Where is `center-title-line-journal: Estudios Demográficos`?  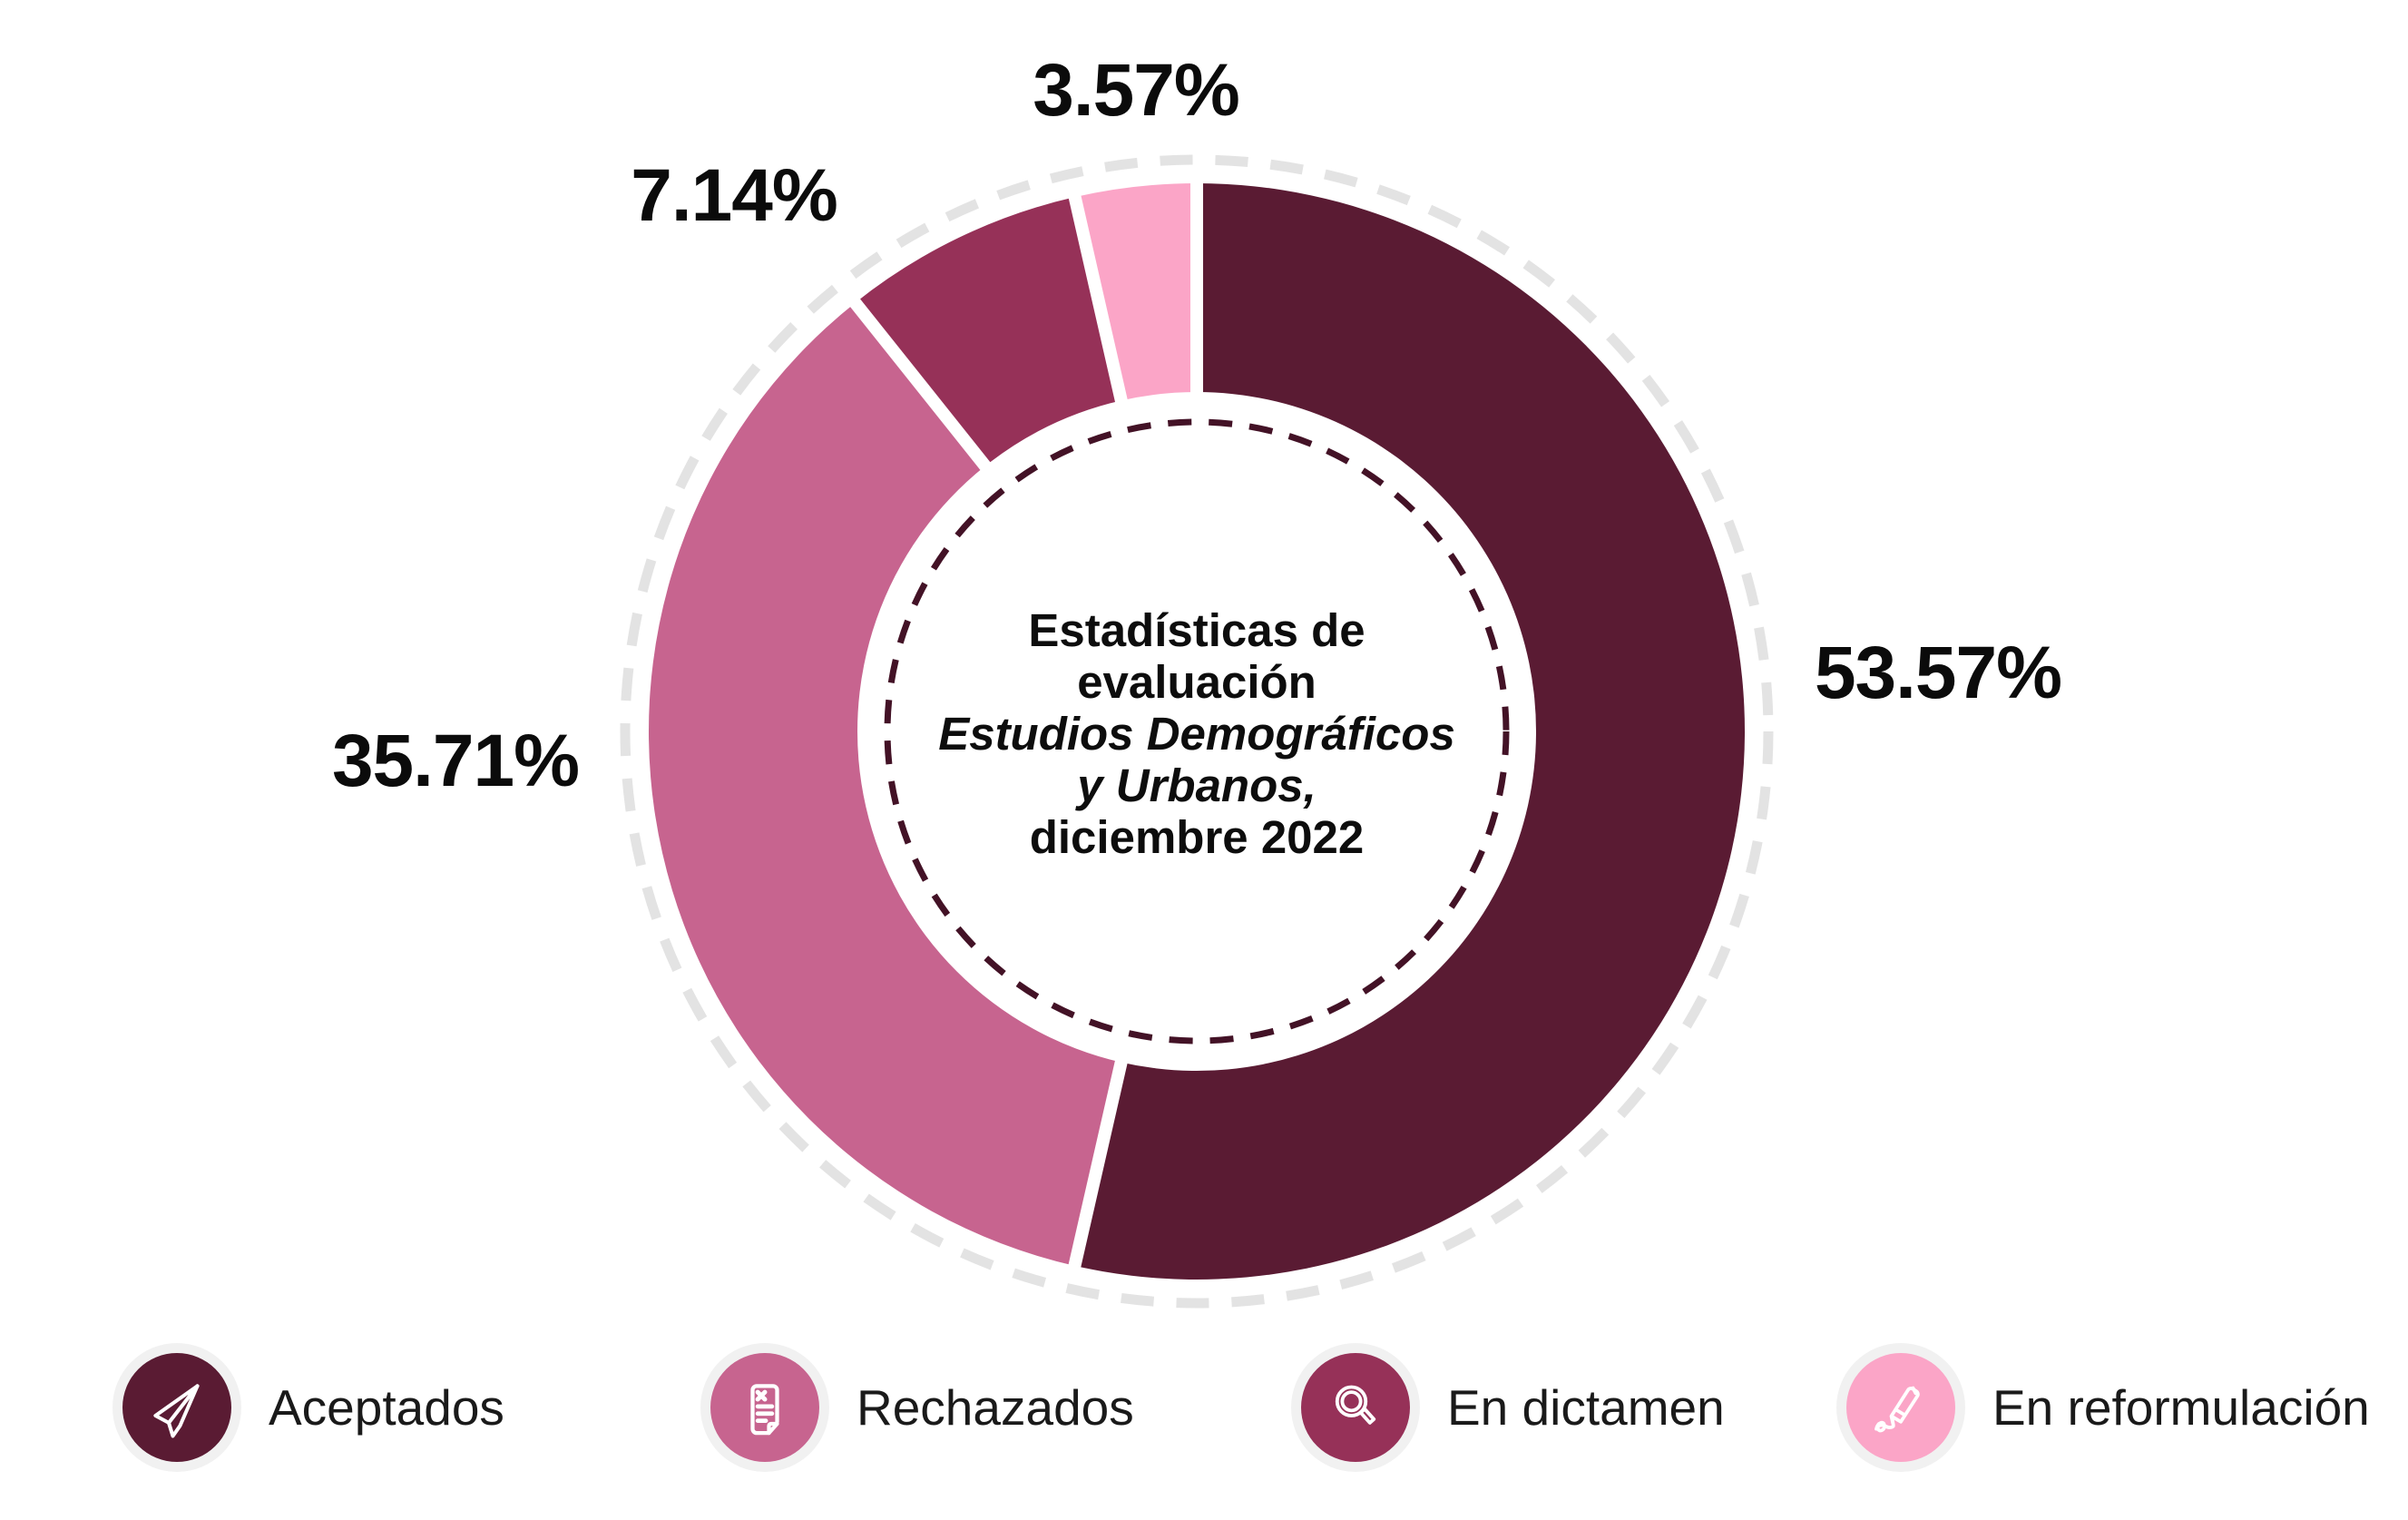 center-title-line-journal: Estudios Demográficos is located at coordinates (1197, 734).